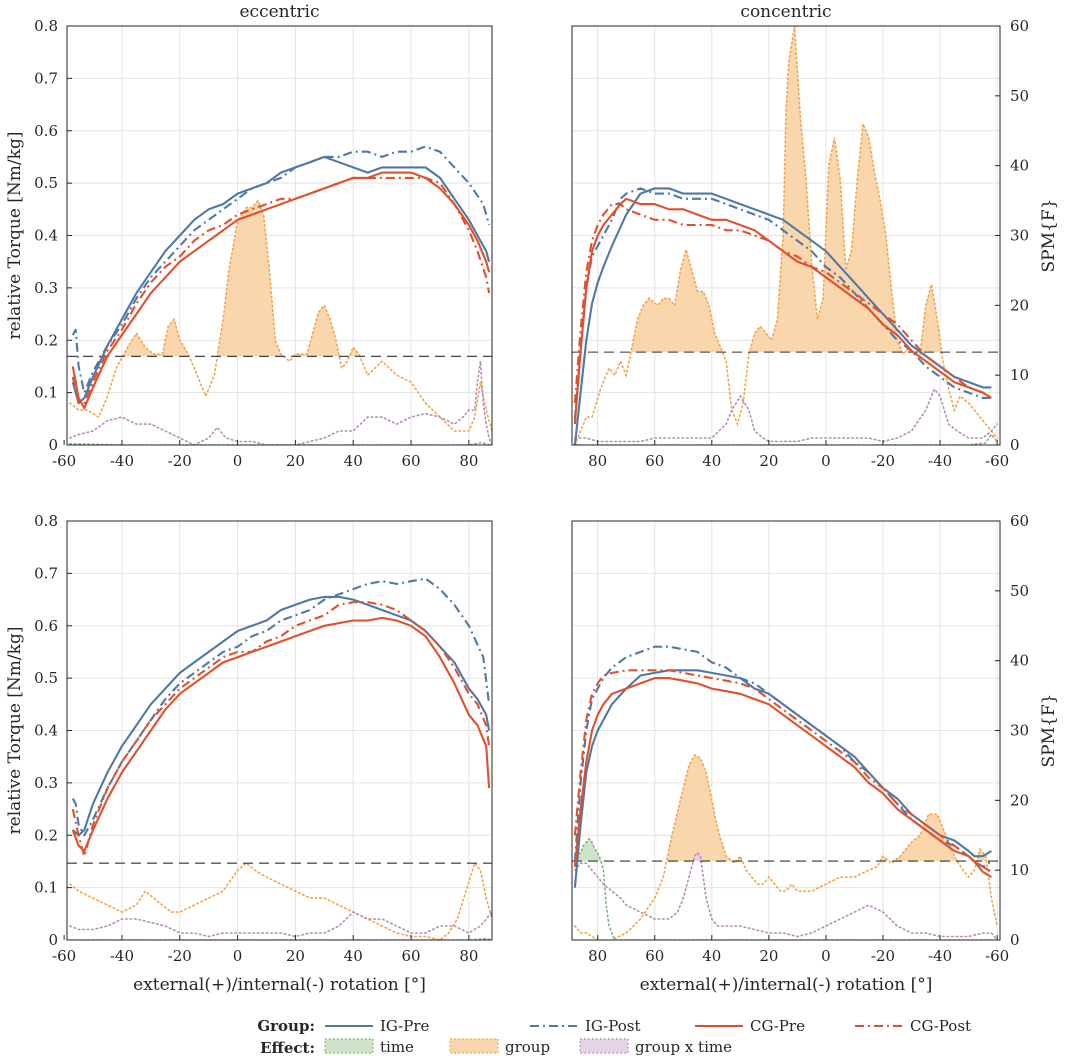  What do you see at coordinates (768, 461) in the screenshot?
I see `top-right-xtick-label: 20` at bounding box center [768, 461].